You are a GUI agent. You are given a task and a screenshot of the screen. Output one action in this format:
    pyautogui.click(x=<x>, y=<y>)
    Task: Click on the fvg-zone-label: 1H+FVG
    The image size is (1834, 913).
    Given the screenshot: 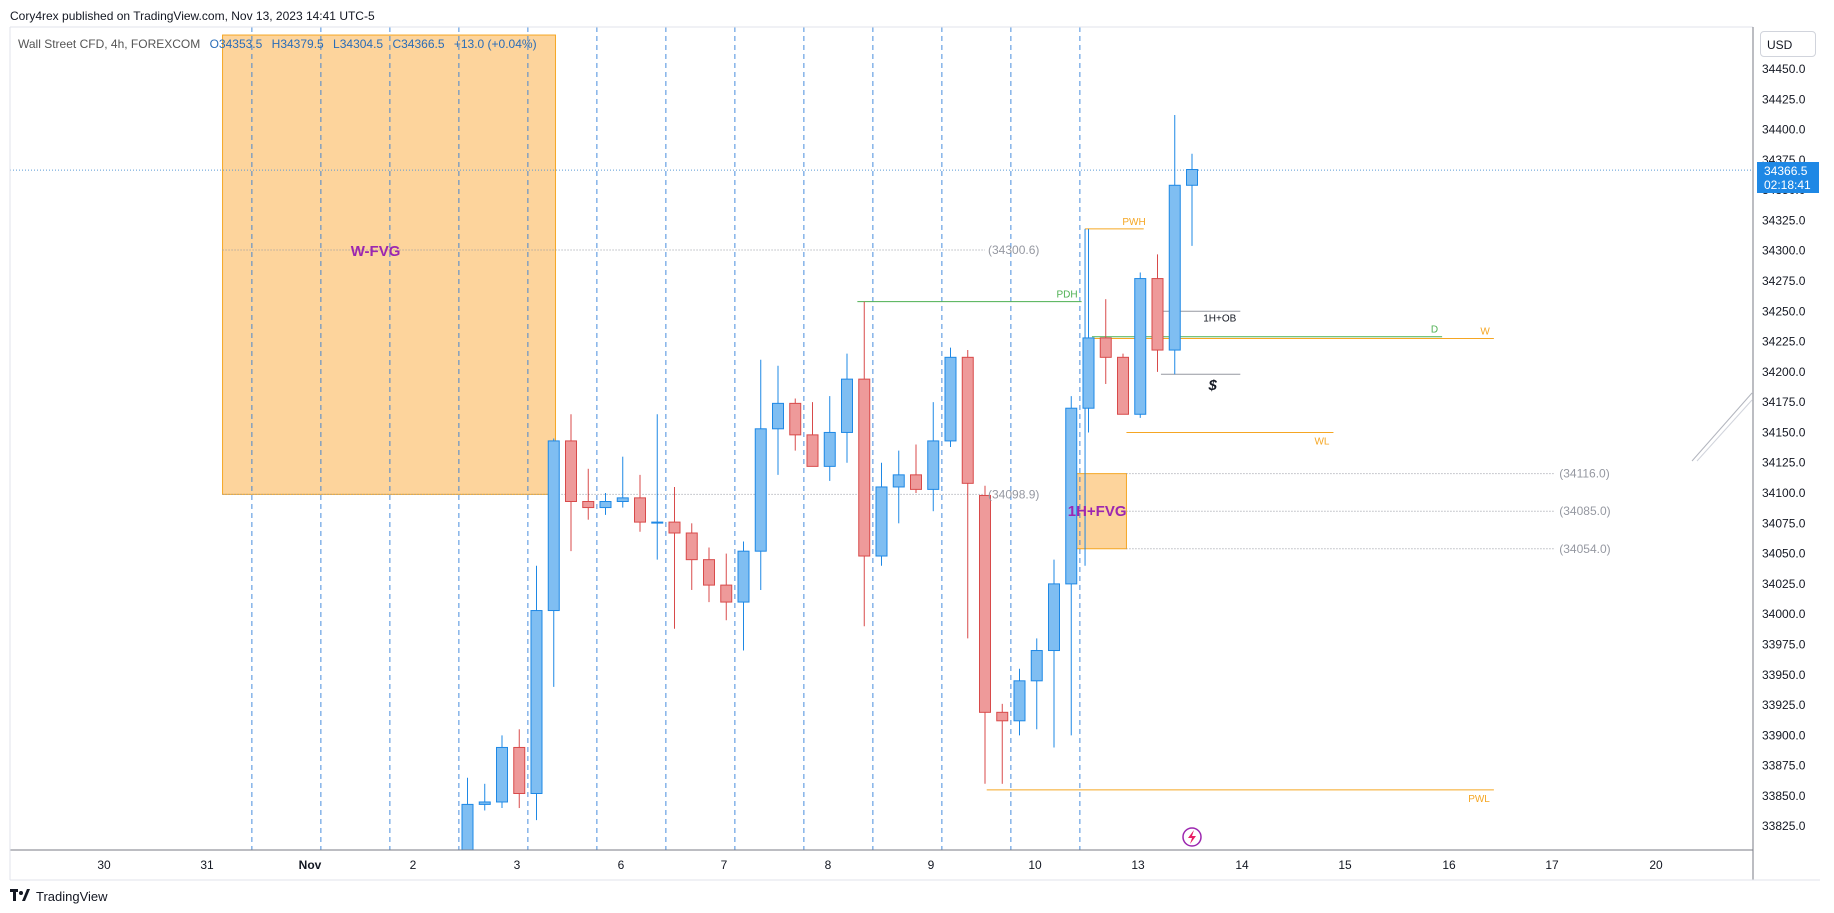 What is the action you would take?
    pyautogui.click(x=1097, y=511)
    